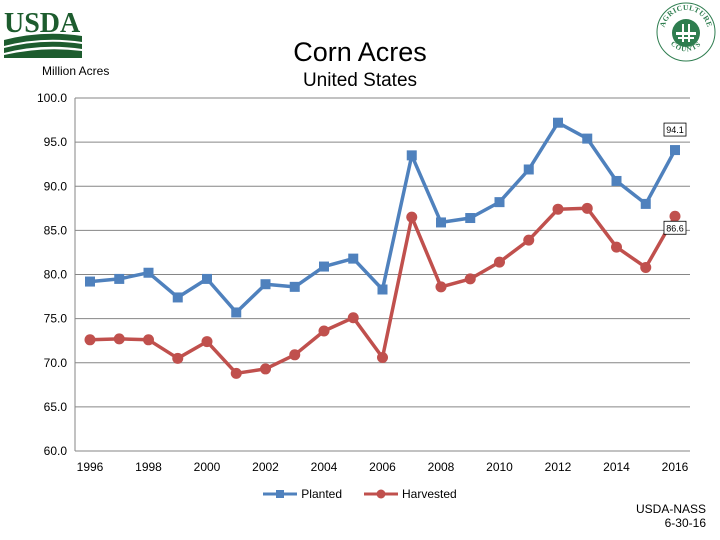  I want to click on svg-text: COUNTS, so click(686, 47).